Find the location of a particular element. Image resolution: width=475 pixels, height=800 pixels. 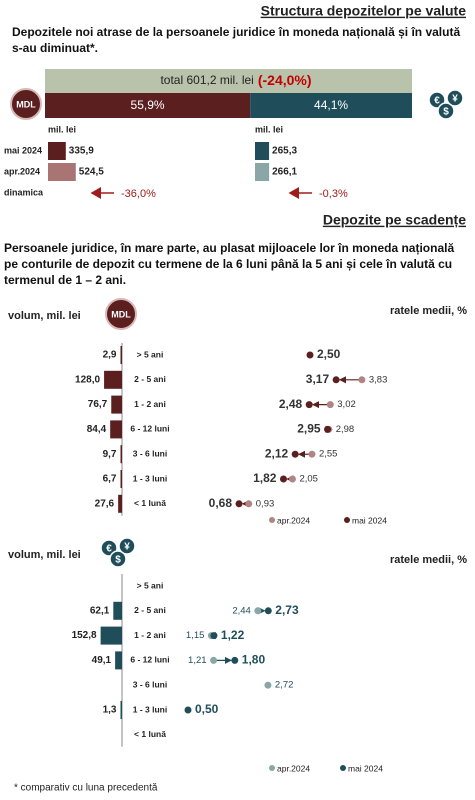

share-label: 44,1% is located at coordinates (331, 105).